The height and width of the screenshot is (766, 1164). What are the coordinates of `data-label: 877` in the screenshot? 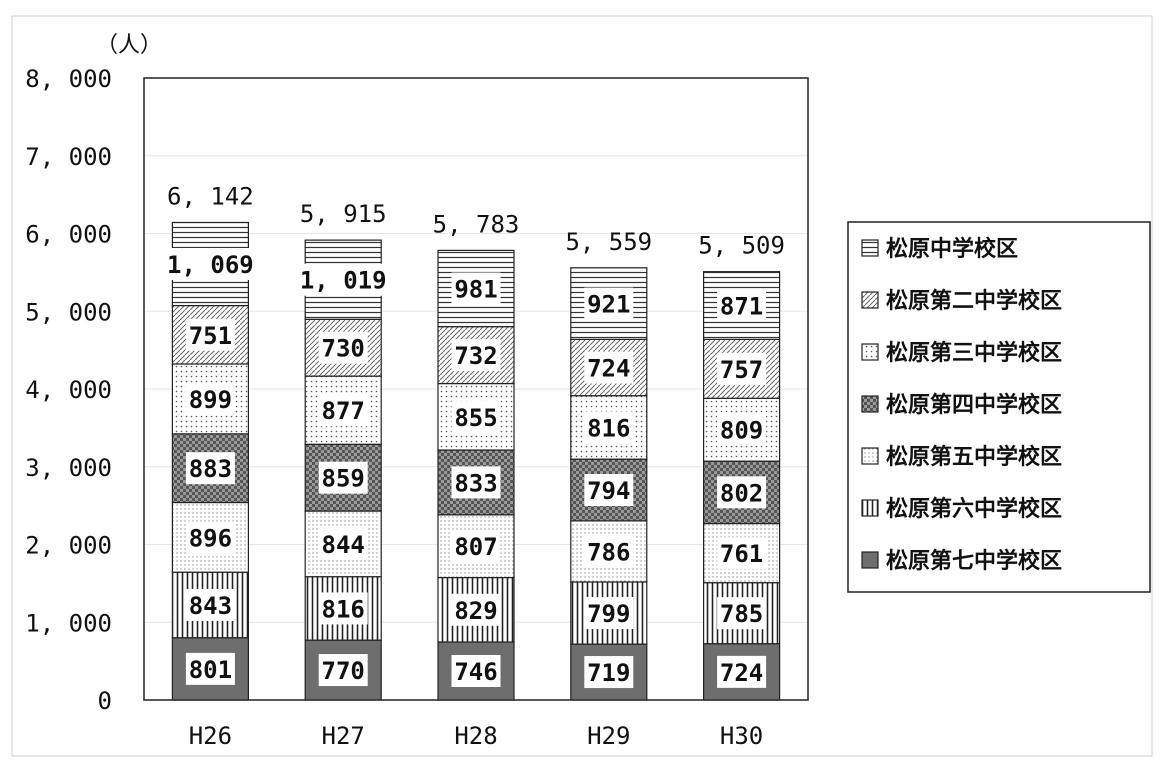 It's located at (343, 411).